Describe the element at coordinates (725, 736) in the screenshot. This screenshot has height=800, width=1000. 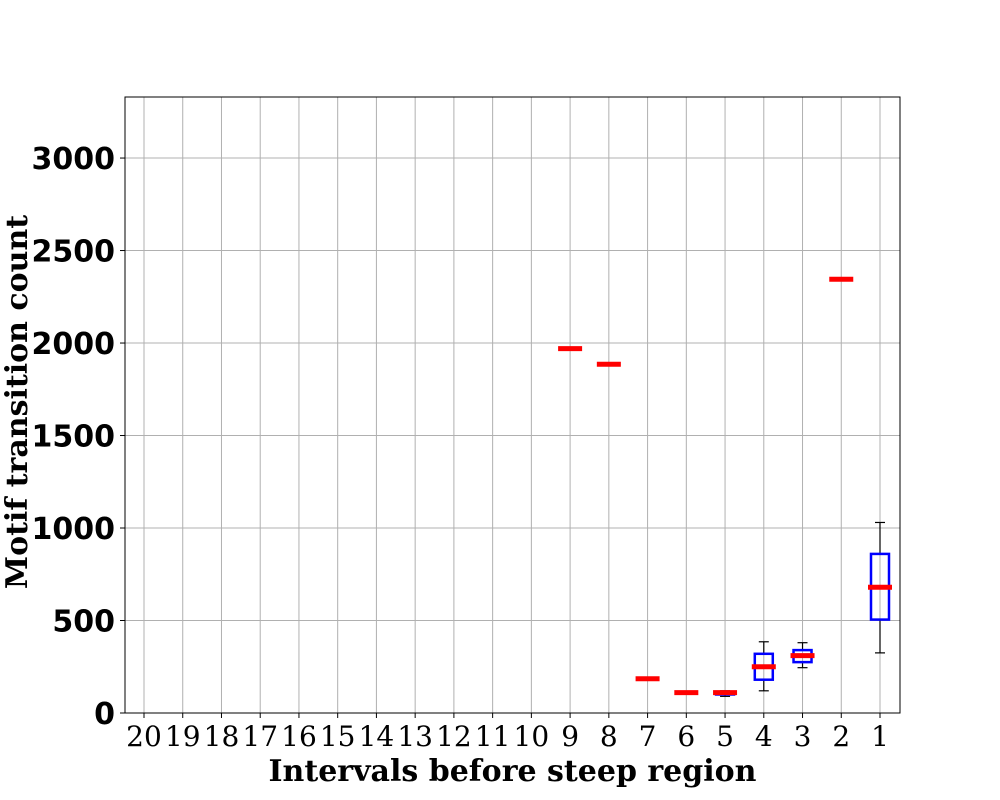
I see `x-tick-label: 5` at that location.